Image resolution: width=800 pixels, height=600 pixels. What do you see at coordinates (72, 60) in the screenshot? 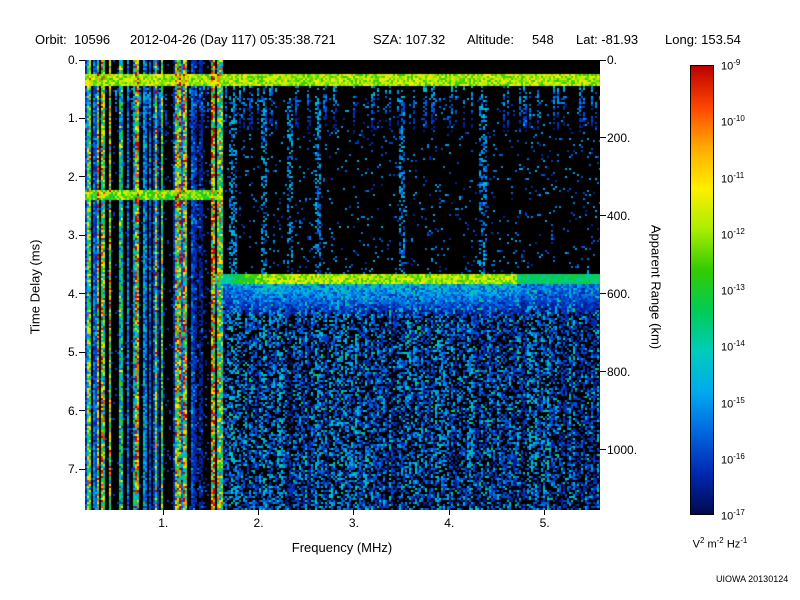
I see `y-left-tick-label: 0.` at bounding box center [72, 60].